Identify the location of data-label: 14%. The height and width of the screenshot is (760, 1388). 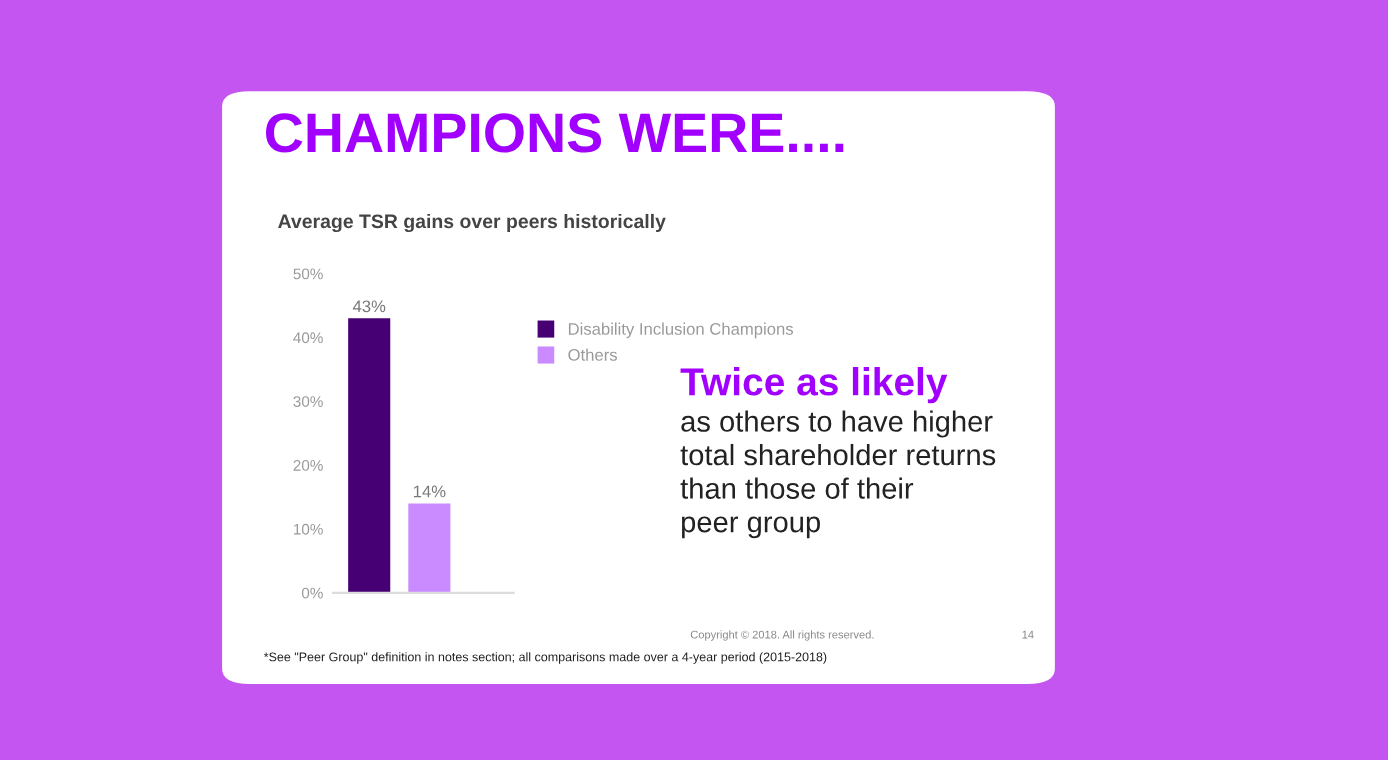
(429, 491).